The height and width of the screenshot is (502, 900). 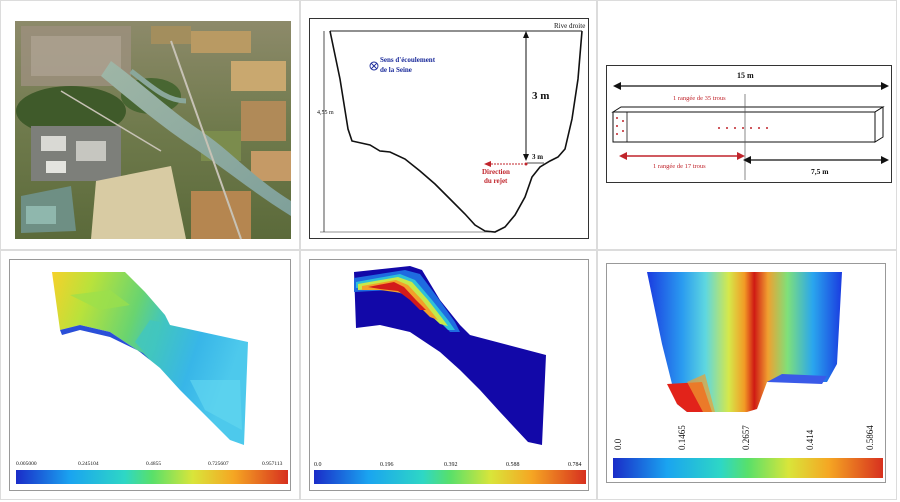 I want to click on row35-label: 1 rangée de 35 trous, so click(x=699, y=98).